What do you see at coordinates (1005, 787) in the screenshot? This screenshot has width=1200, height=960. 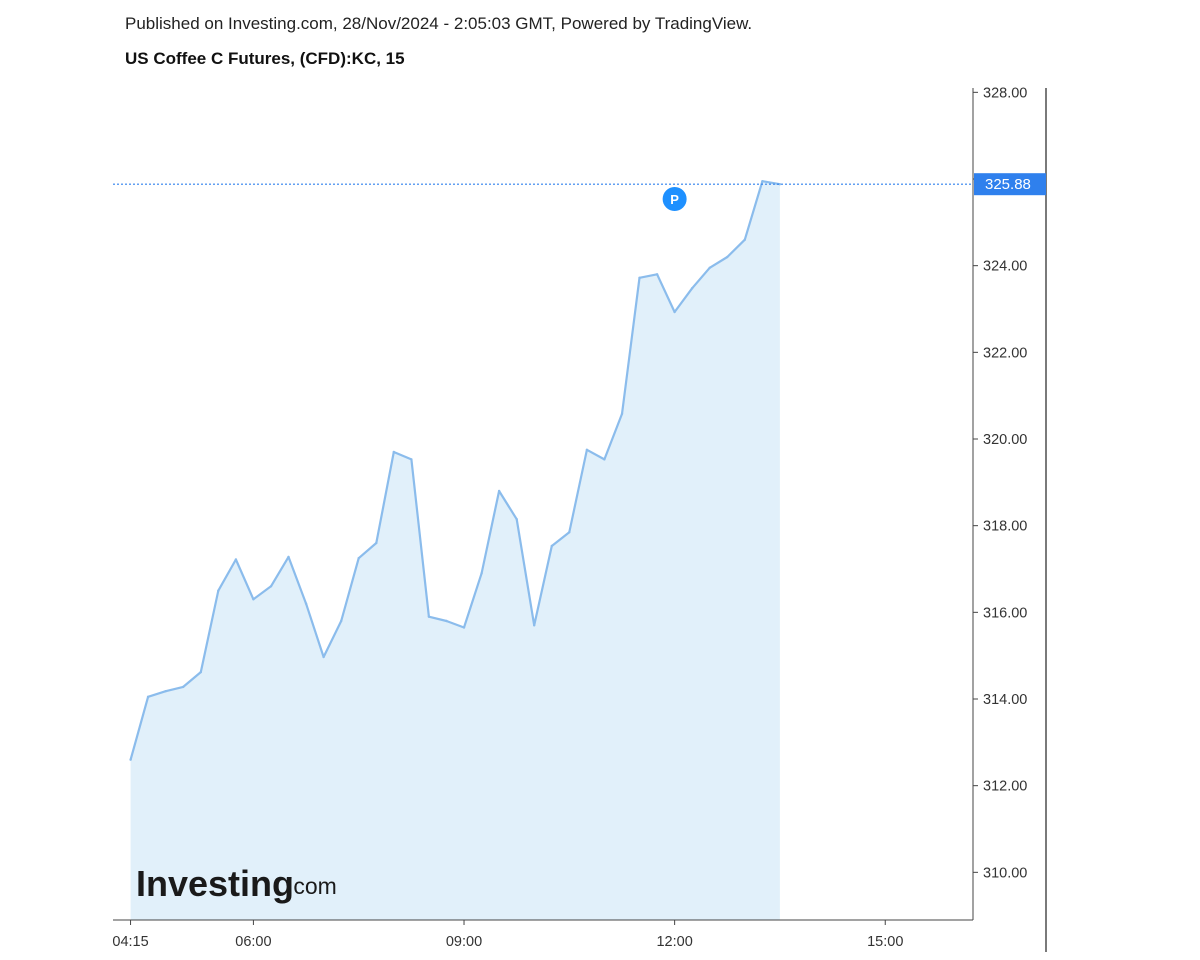 I see `y-tick-label: 312.00` at bounding box center [1005, 787].